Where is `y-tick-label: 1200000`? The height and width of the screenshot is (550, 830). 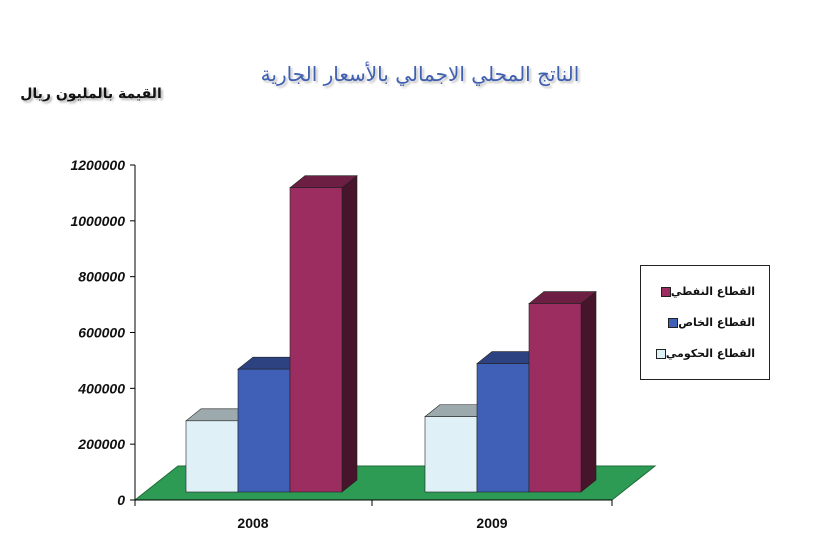 y-tick-label: 1200000 is located at coordinates (97, 165).